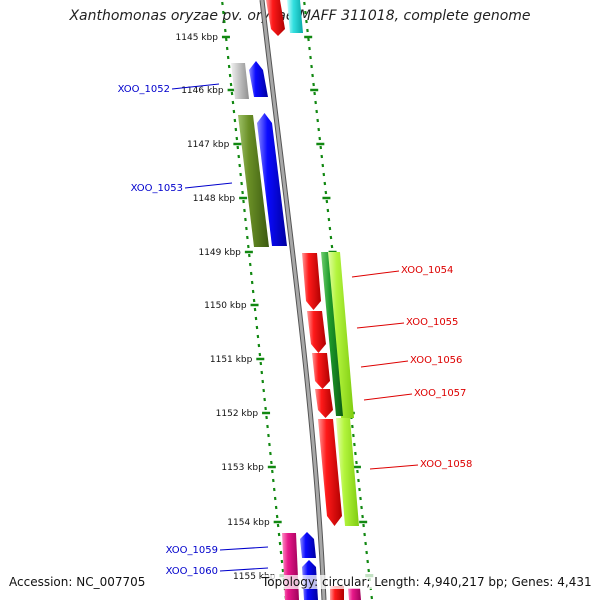 This screenshot has height=600, width=600. Describe the element at coordinates (308, 545) in the screenshot. I see `gene-arrow-xoo-1059-blue` at that location.